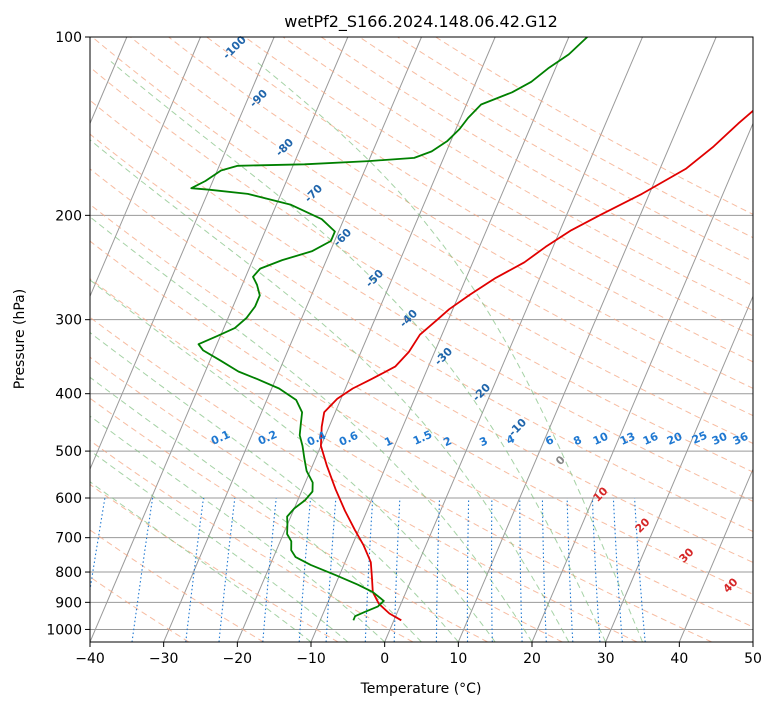  Describe the element at coordinates (64, 630) in the screenshot. I see `y-tick-label: 1000` at that location.